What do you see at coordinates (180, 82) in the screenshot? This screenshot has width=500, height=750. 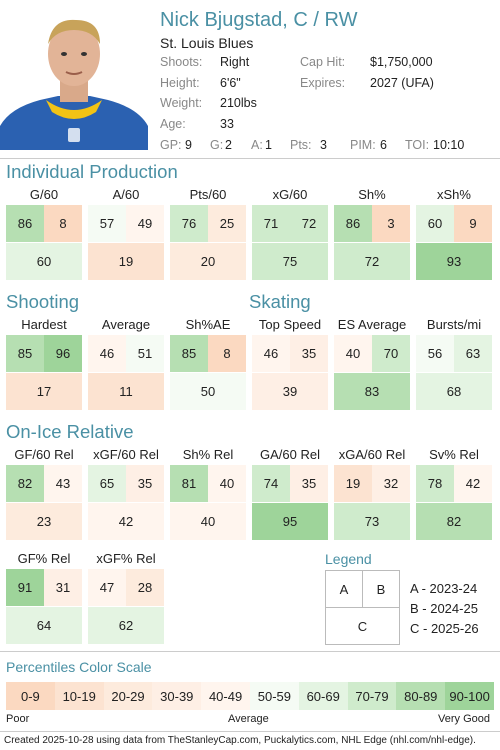 I see `info-label: Height:` at bounding box center [180, 82].